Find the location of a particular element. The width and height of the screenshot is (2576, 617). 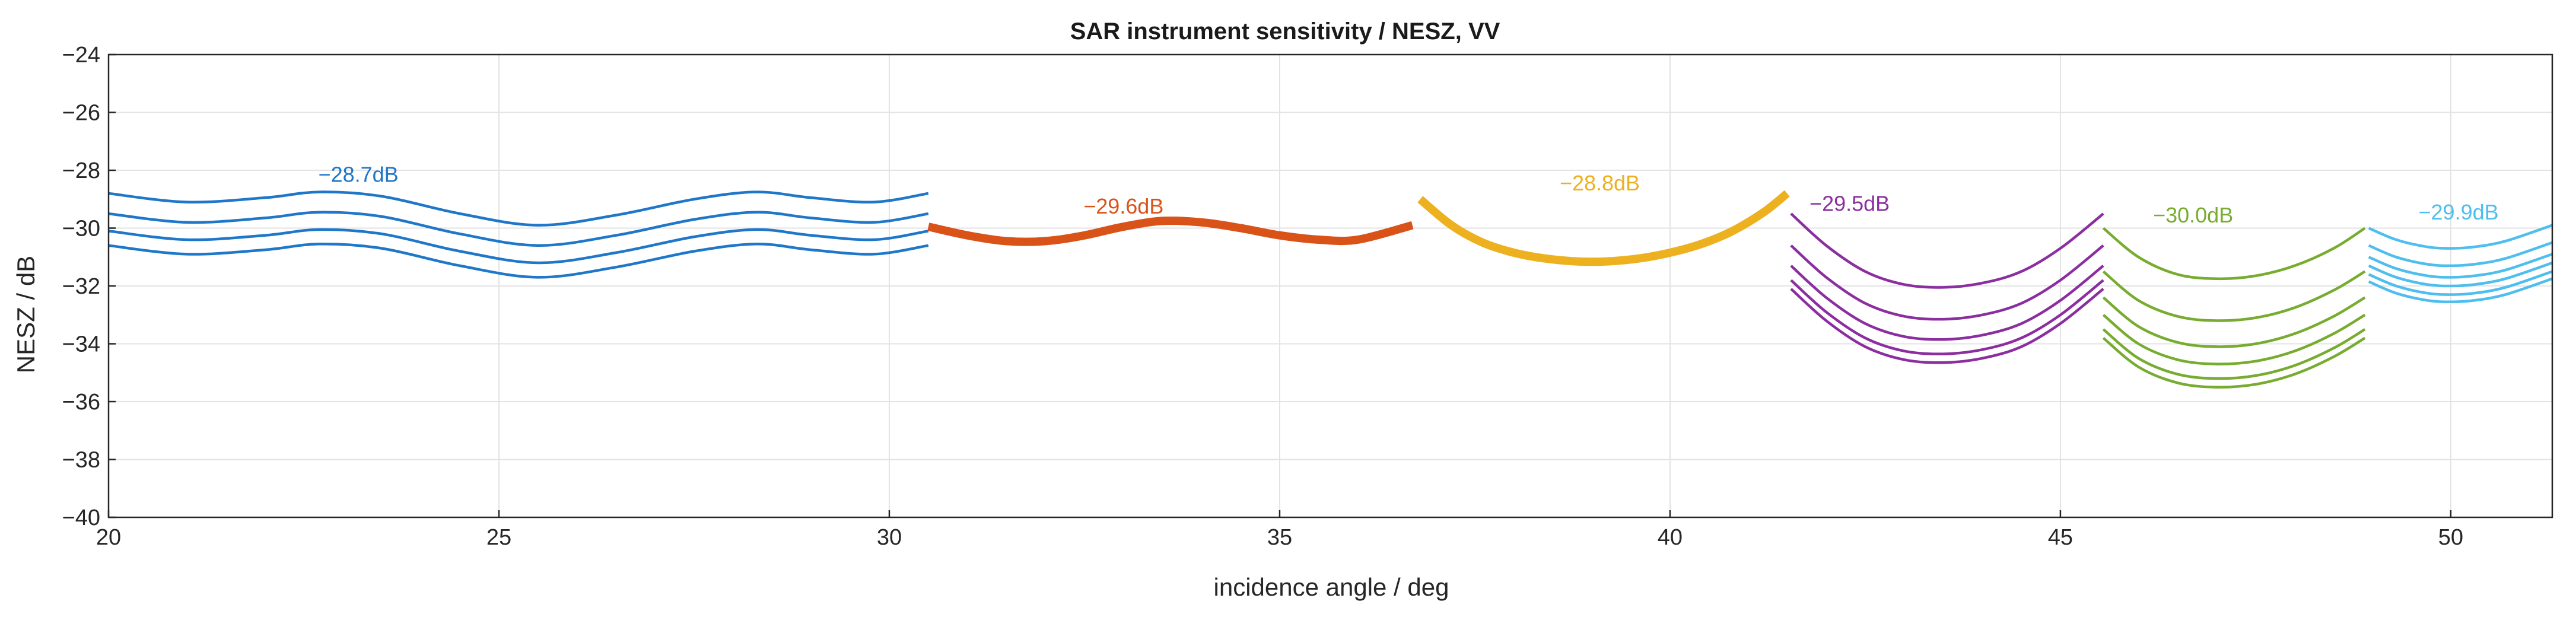

chart-title: SAR instrument sensitivity / NESZ, VV is located at coordinates (1285, 31).